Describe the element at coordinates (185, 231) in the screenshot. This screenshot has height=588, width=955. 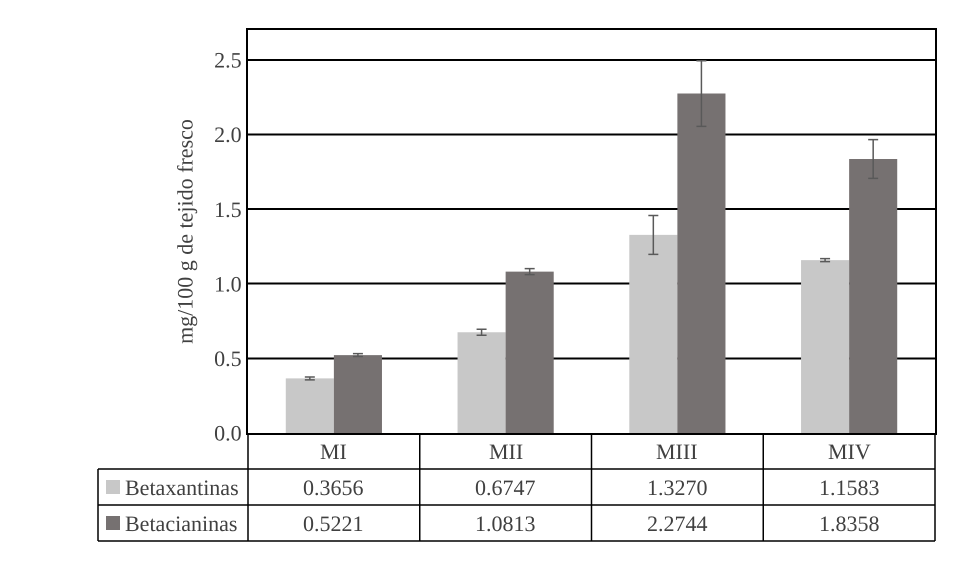
I see `y-axis-title: mg/100 g de tejido fresco` at that location.